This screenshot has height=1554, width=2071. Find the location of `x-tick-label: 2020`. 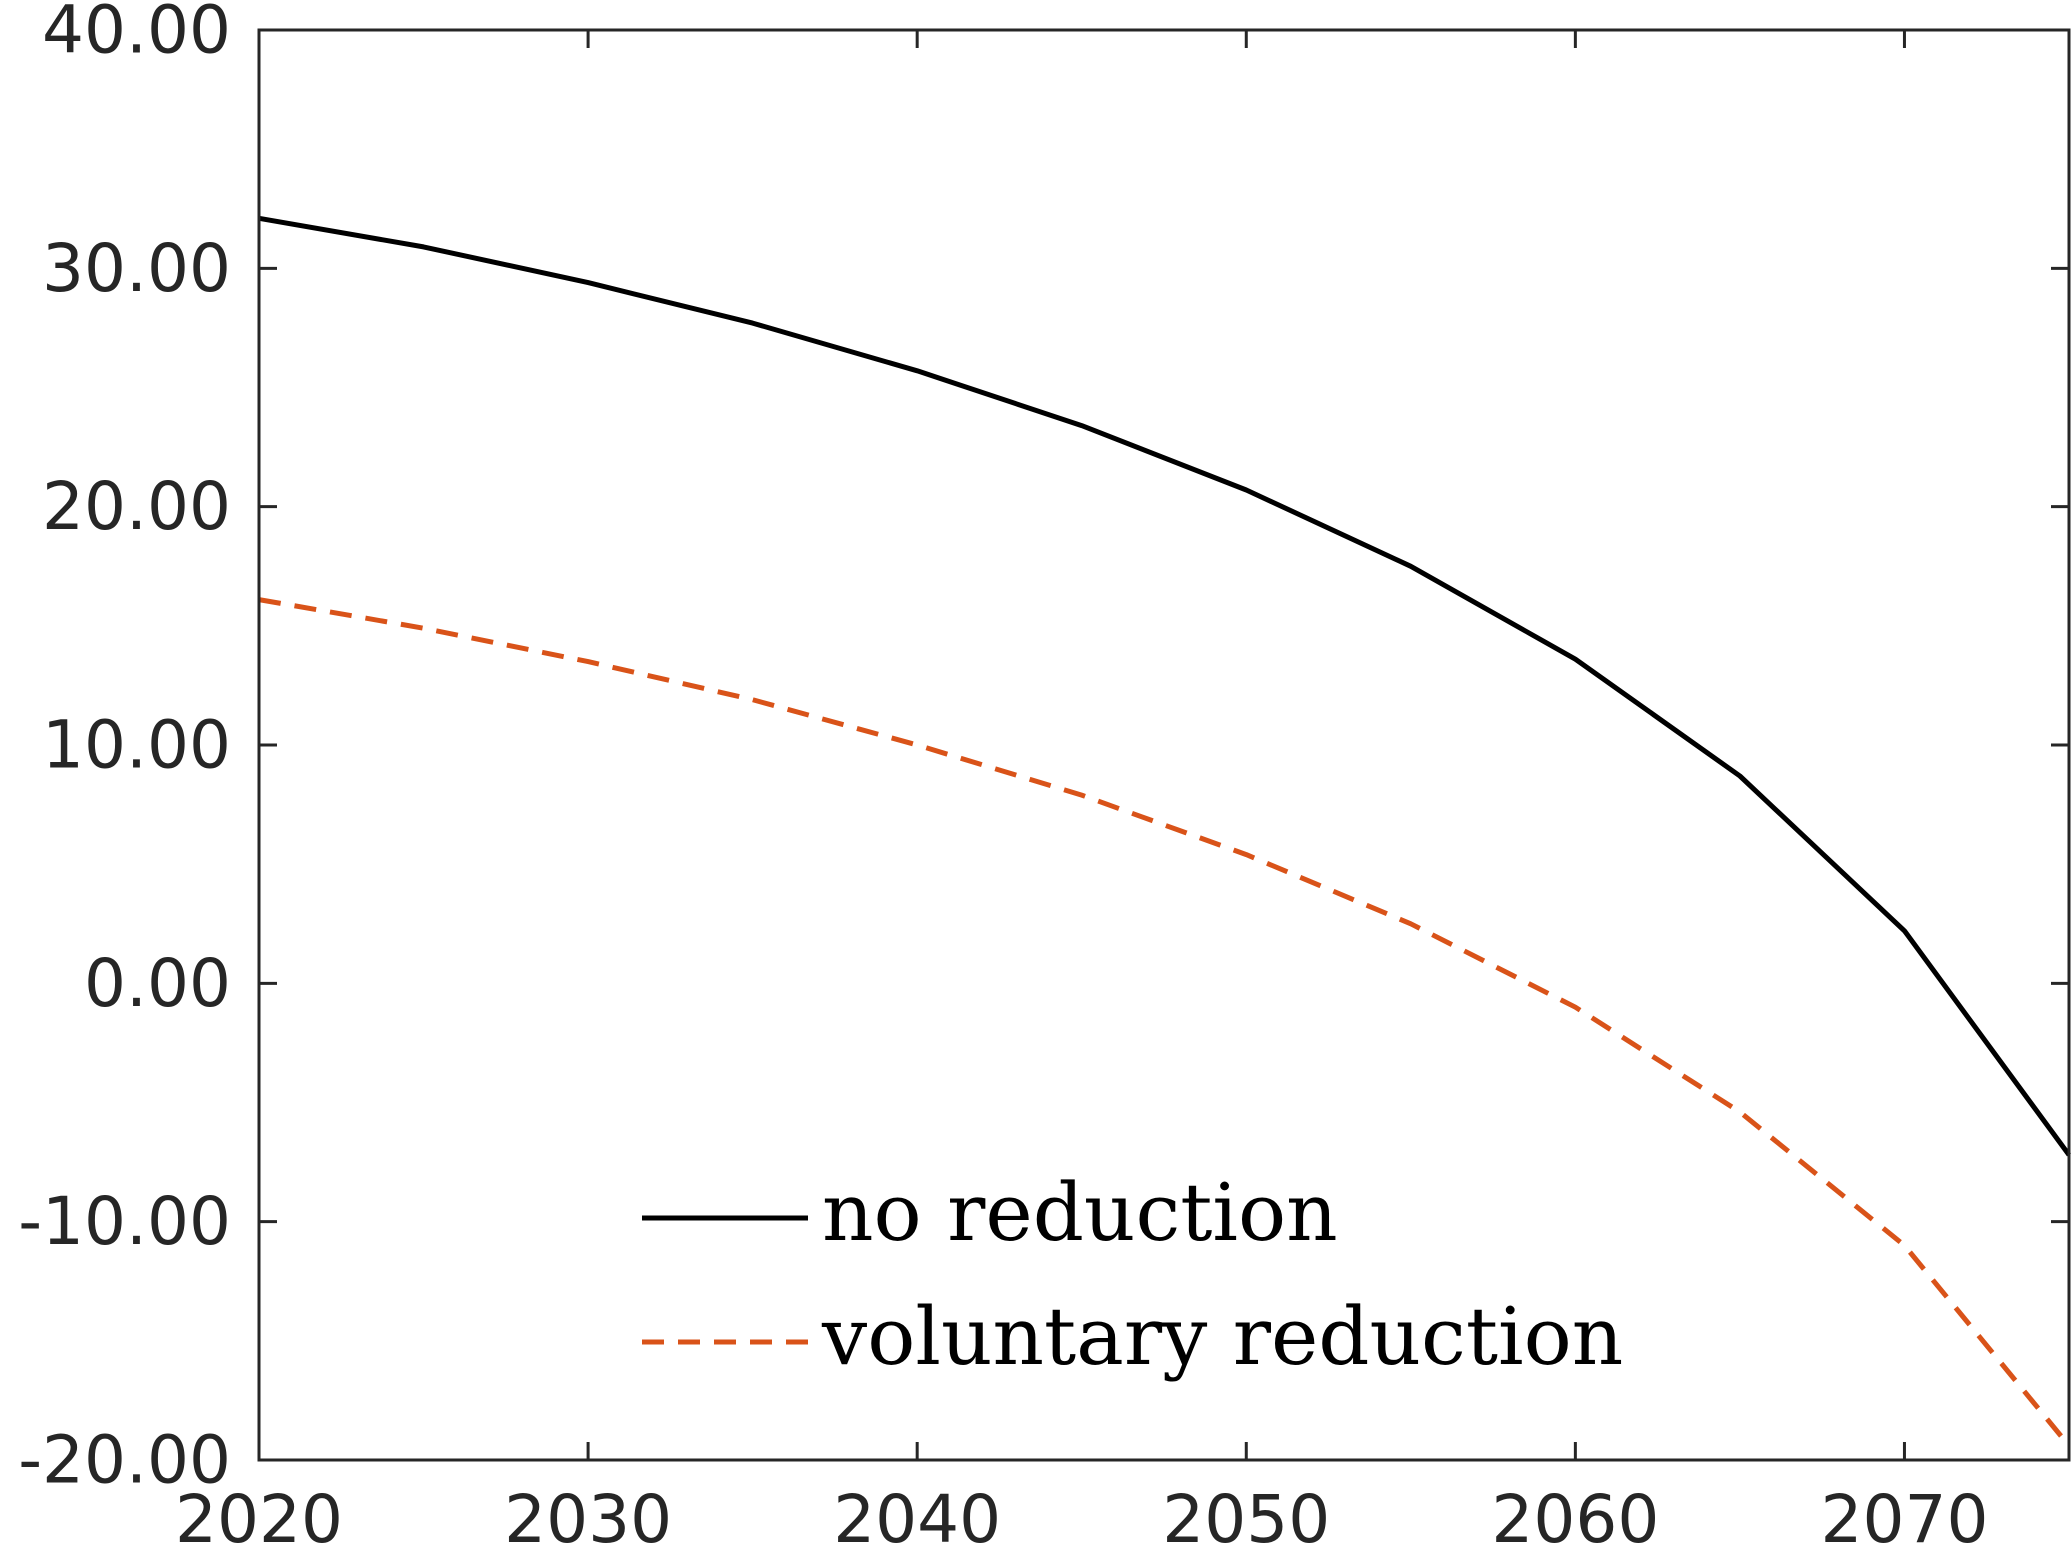

x-tick-label: 2020 is located at coordinates (259, 1517).